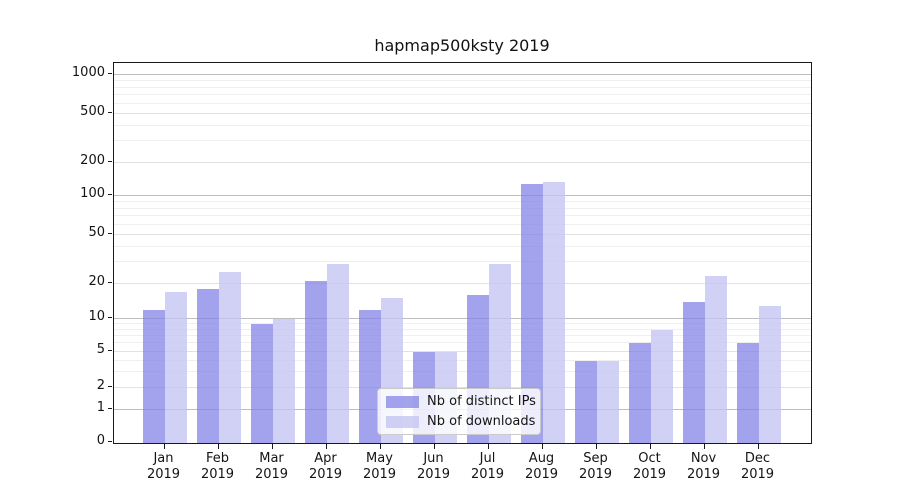 The width and height of the screenshot is (900, 500). What do you see at coordinates (481, 401) in the screenshot?
I see `legend-label-distinct-ips: Nb of distinct IPs` at bounding box center [481, 401].